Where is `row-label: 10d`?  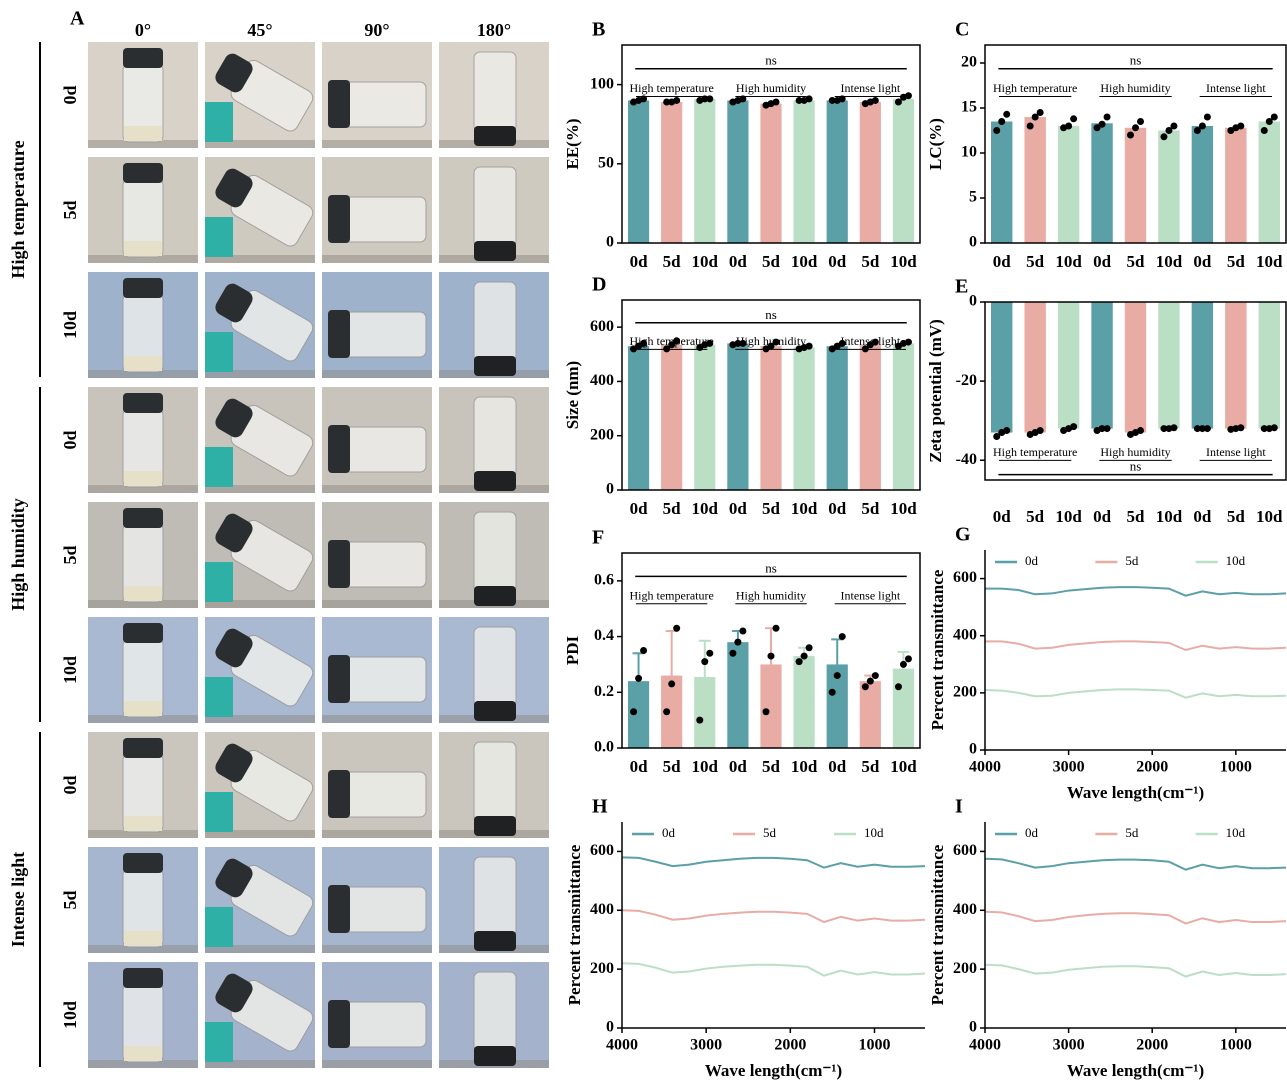
row-label: 10d is located at coordinates (70, 670).